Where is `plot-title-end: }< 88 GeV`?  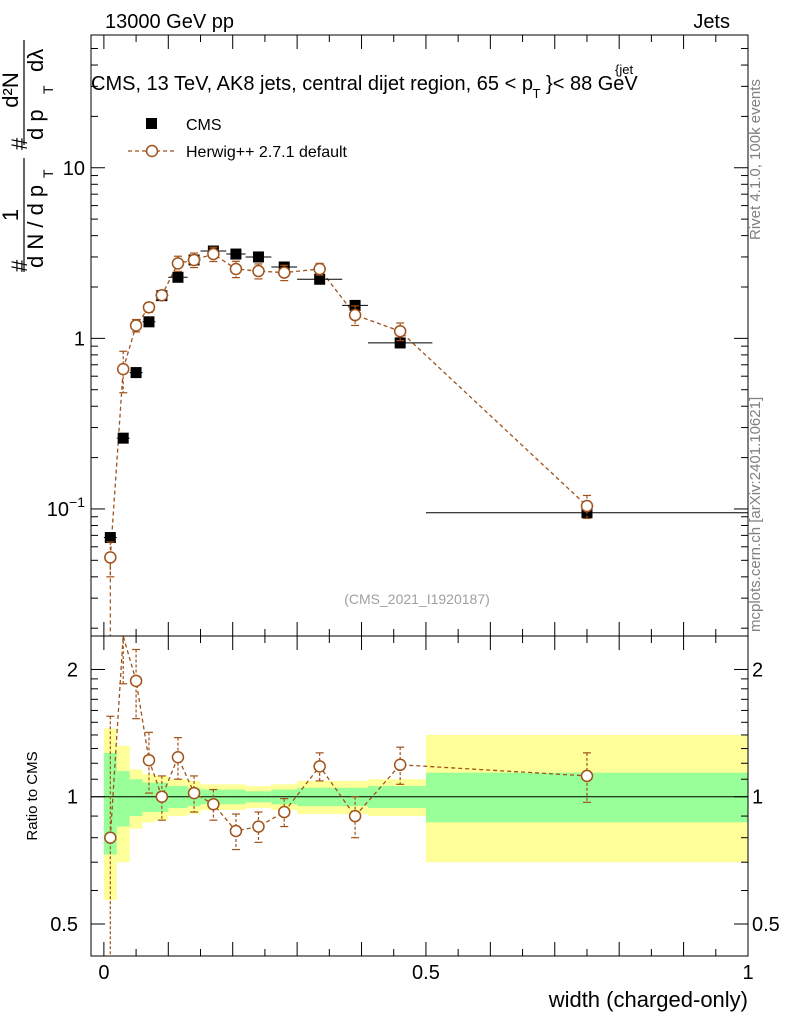 plot-title-end: }< 88 GeV is located at coordinates (592, 84).